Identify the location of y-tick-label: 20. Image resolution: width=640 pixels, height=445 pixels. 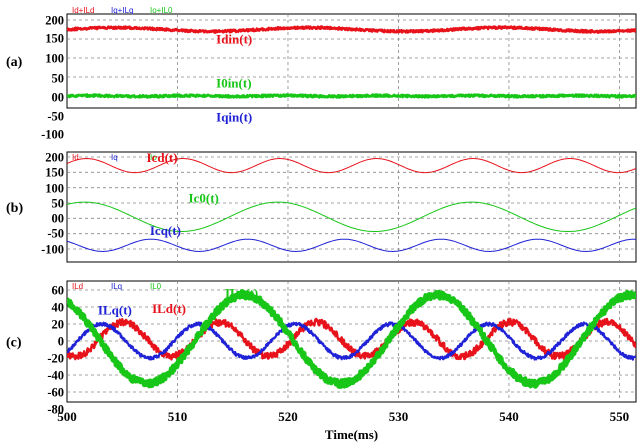
(58, 325).